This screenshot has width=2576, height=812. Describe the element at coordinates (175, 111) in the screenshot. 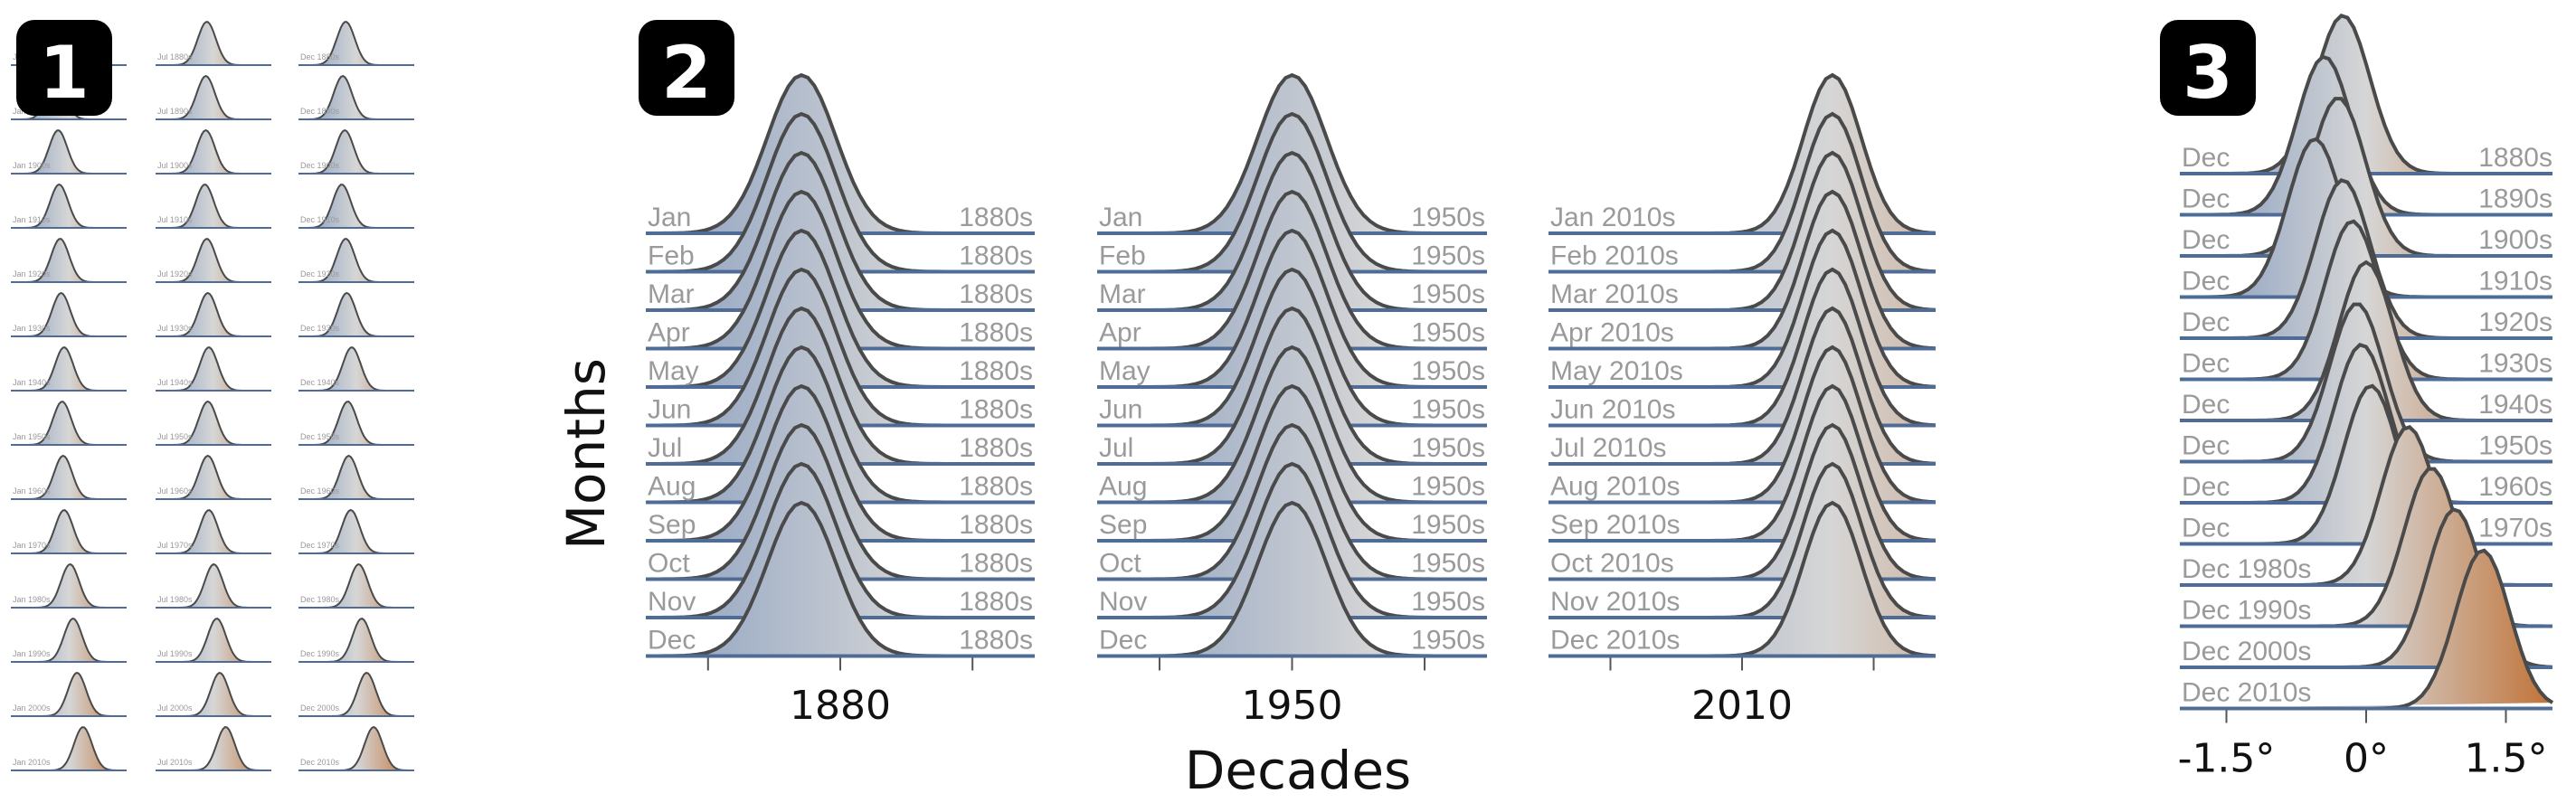

I see `mini-ridge-label: Jul 1890s` at that location.